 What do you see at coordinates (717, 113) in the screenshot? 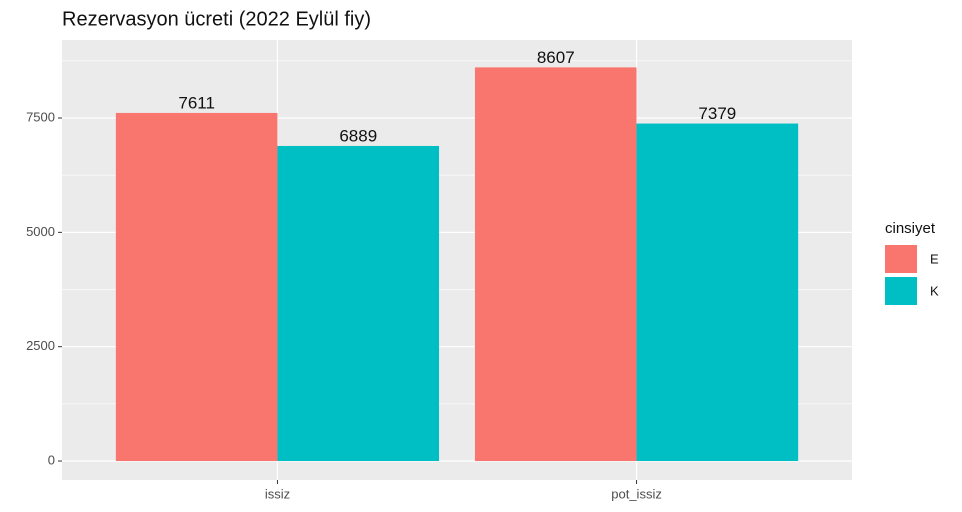
I see `value-label: 7379` at bounding box center [717, 113].